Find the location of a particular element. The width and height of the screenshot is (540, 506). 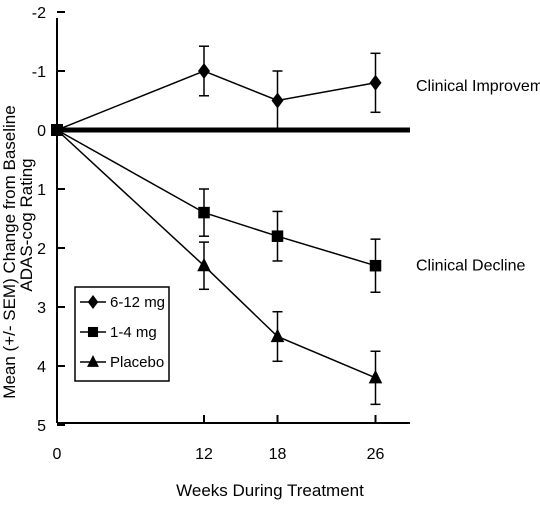

legend: 6-12 mg 1-4 mg Placebo is located at coordinates (122, 334).